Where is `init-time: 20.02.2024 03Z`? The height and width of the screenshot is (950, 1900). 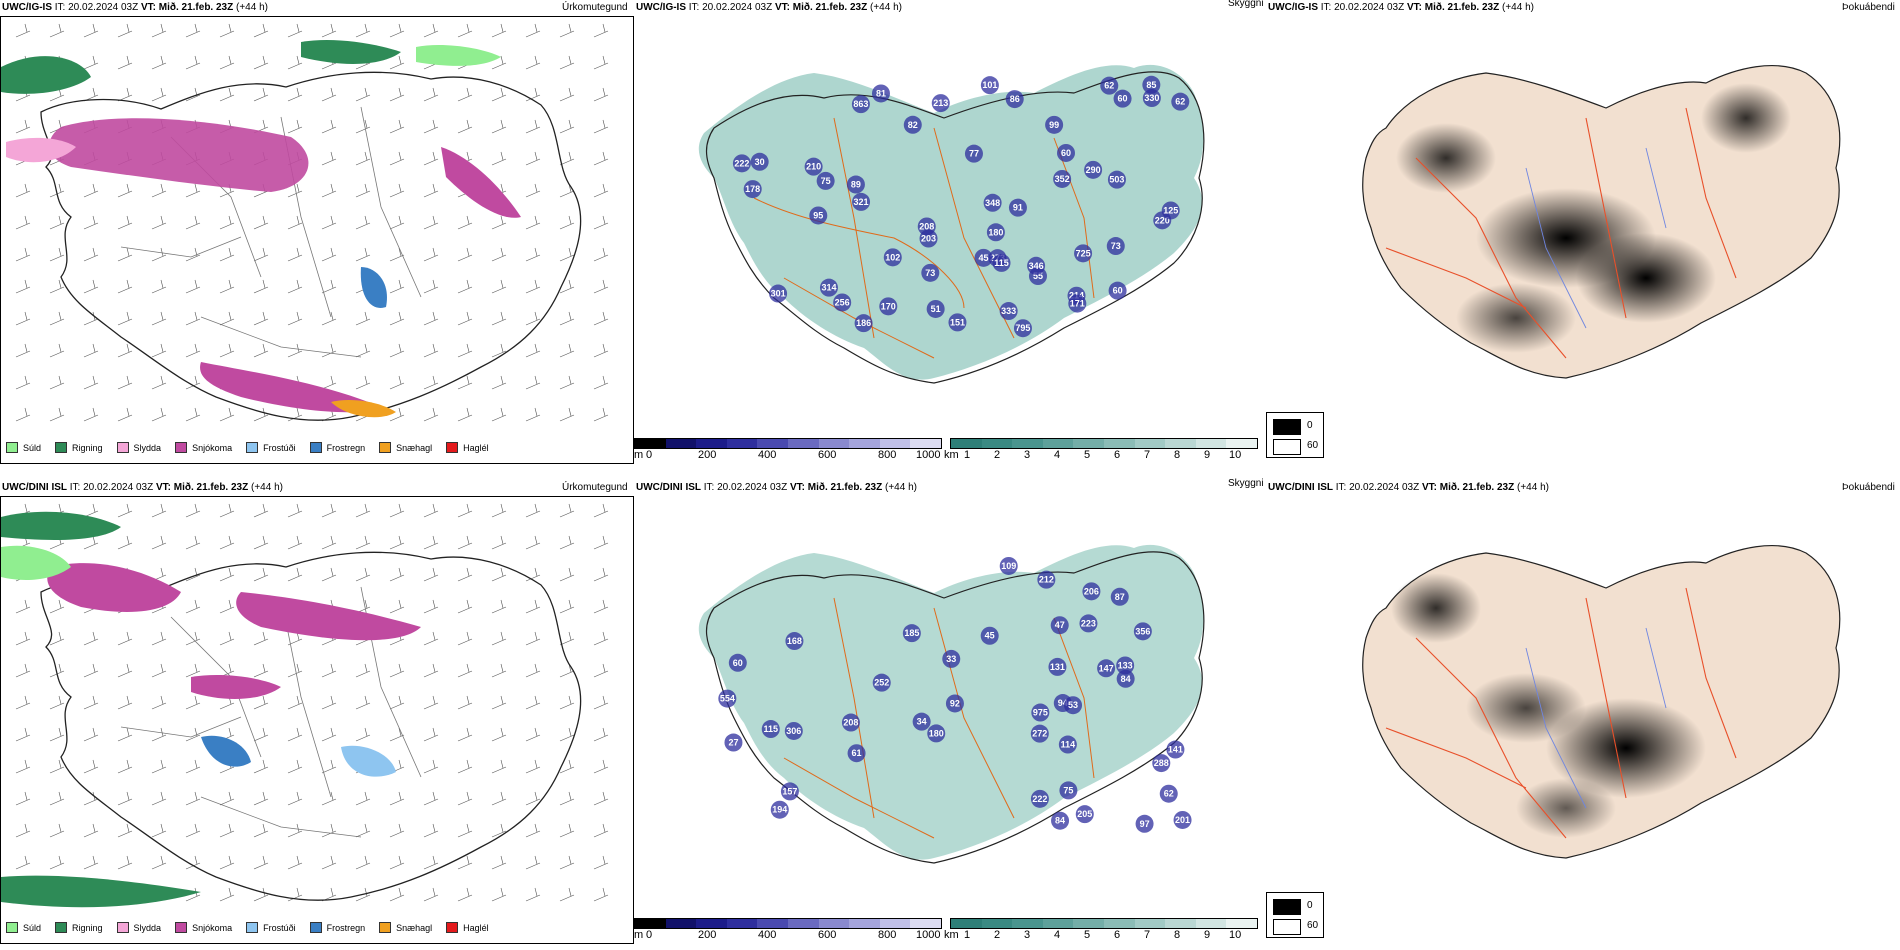
init-time: 20.02.2024 03Z is located at coordinates (118, 487).